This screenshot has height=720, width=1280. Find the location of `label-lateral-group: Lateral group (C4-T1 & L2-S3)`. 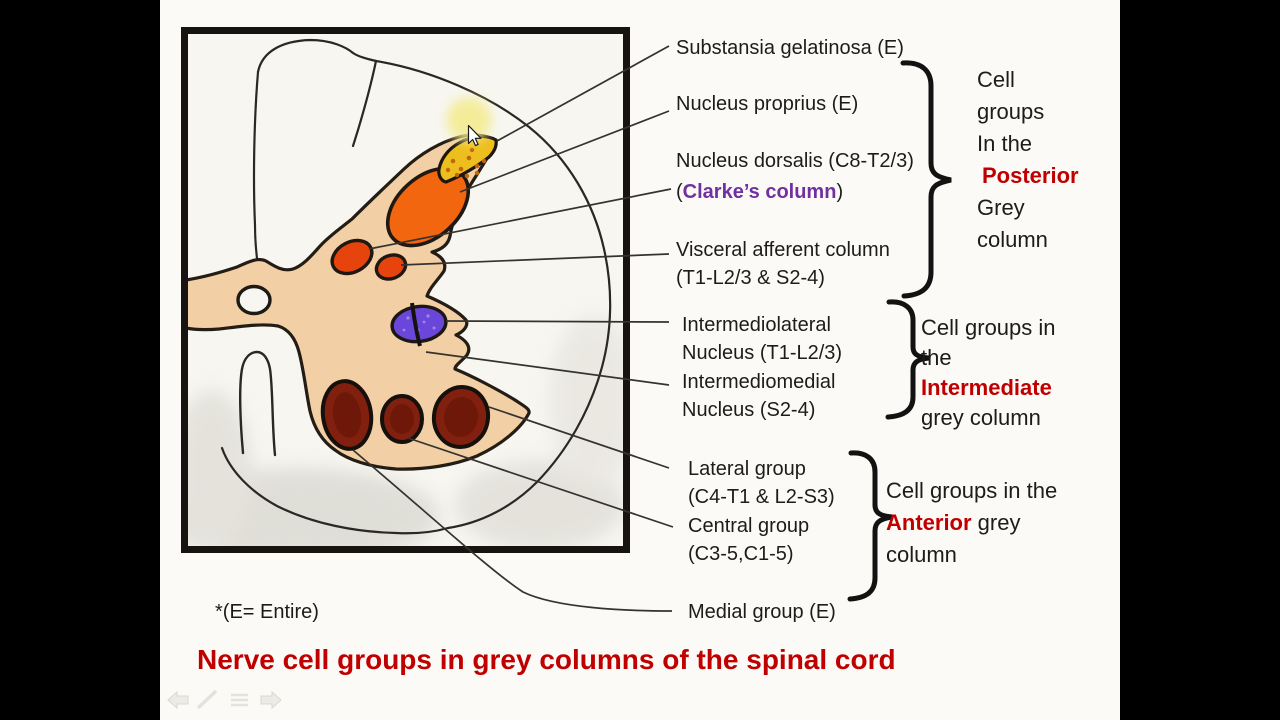

label-lateral-group: Lateral group (C4-T1 & L2-S3) is located at coordinates (761, 483).